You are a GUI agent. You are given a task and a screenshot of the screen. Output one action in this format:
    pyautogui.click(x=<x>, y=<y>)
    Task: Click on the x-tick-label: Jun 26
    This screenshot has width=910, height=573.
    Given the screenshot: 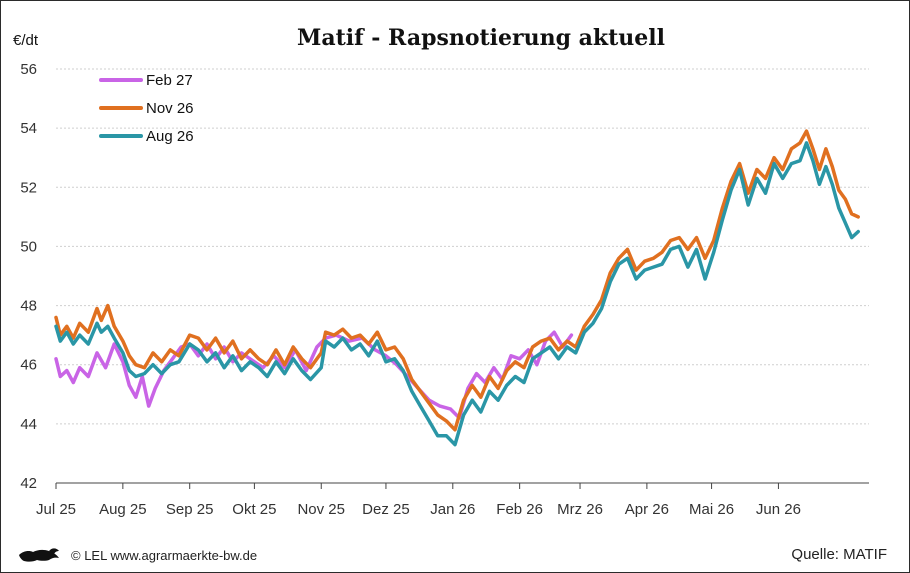 What is the action you would take?
    pyautogui.click(x=778, y=509)
    